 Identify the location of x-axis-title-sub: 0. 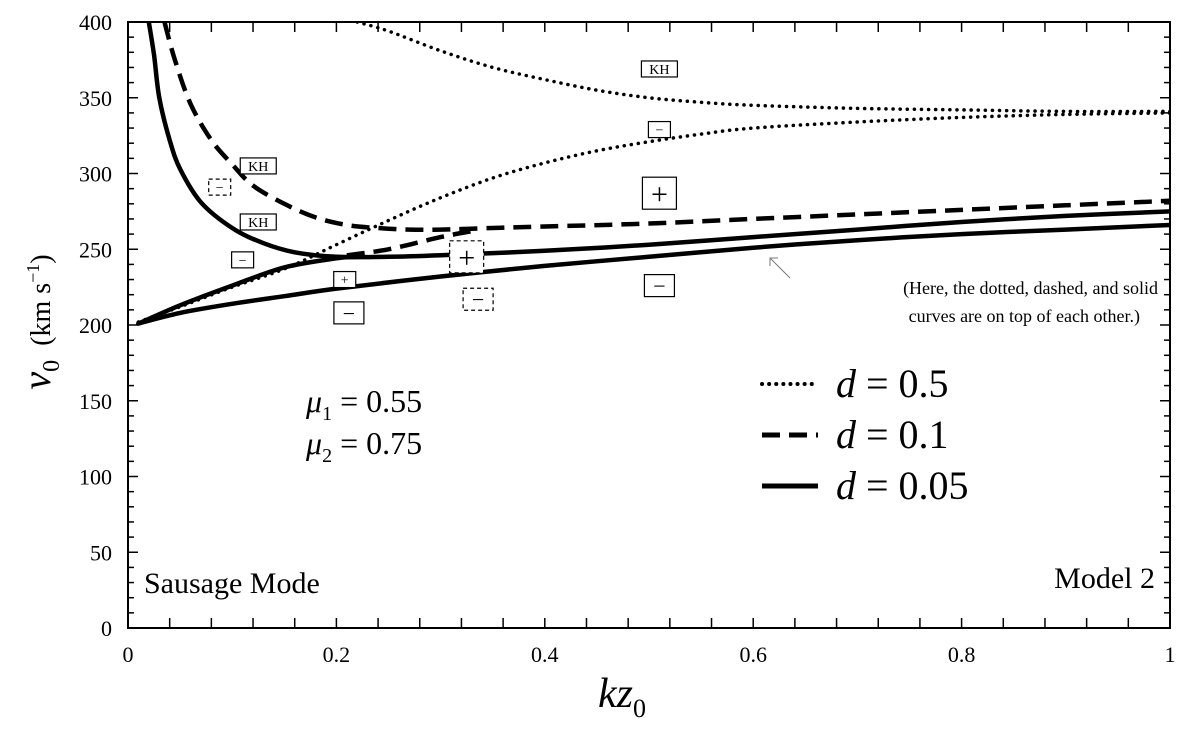
(639, 708).